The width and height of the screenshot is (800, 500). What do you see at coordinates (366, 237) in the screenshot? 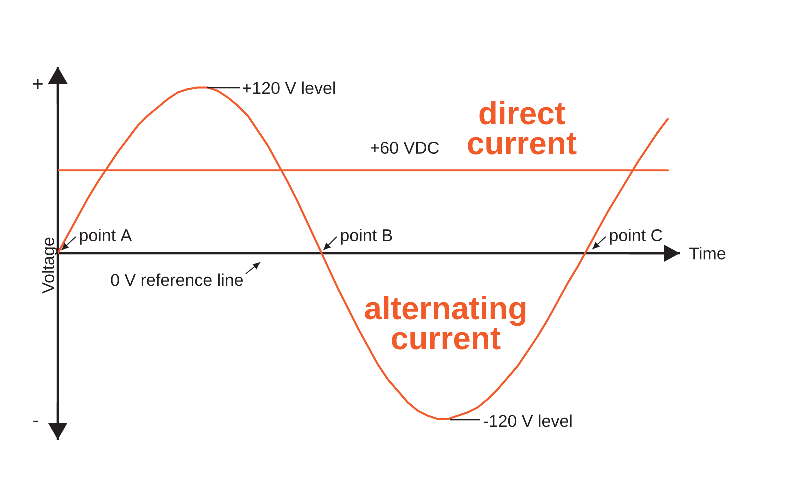
I see `annotation: point B` at bounding box center [366, 237].